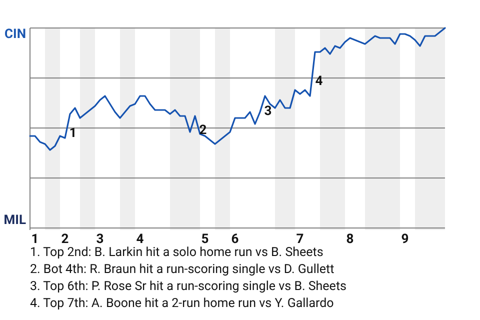  Describe the element at coordinates (203, 130) in the screenshot. I see `annotation: 2` at that location.